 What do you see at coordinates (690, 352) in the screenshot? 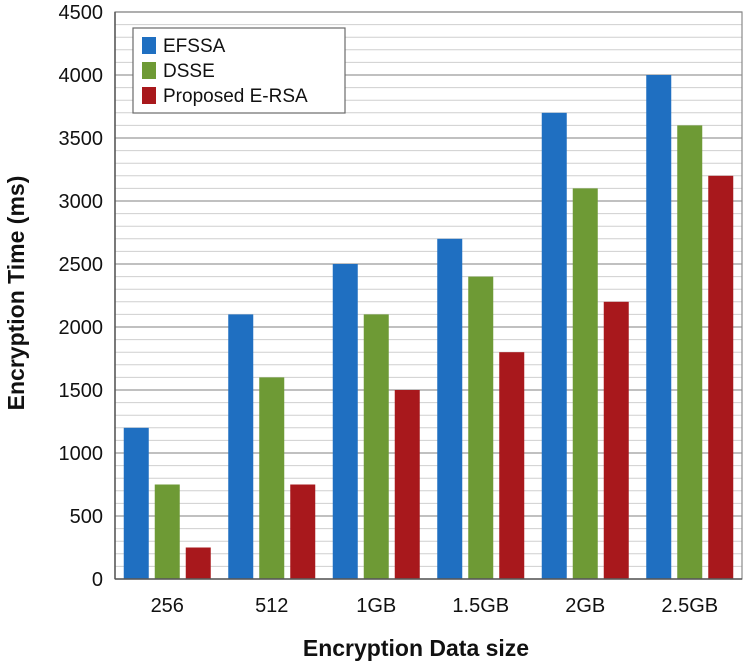
I see `bar-dsse-2-5gb` at bounding box center [690, 352].